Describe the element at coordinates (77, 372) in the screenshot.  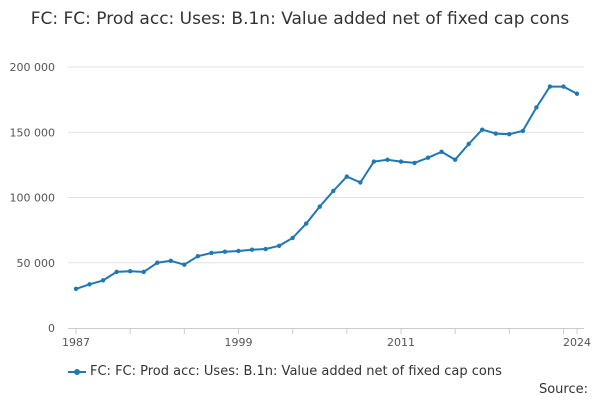
I see `legend-swatch` at that location.